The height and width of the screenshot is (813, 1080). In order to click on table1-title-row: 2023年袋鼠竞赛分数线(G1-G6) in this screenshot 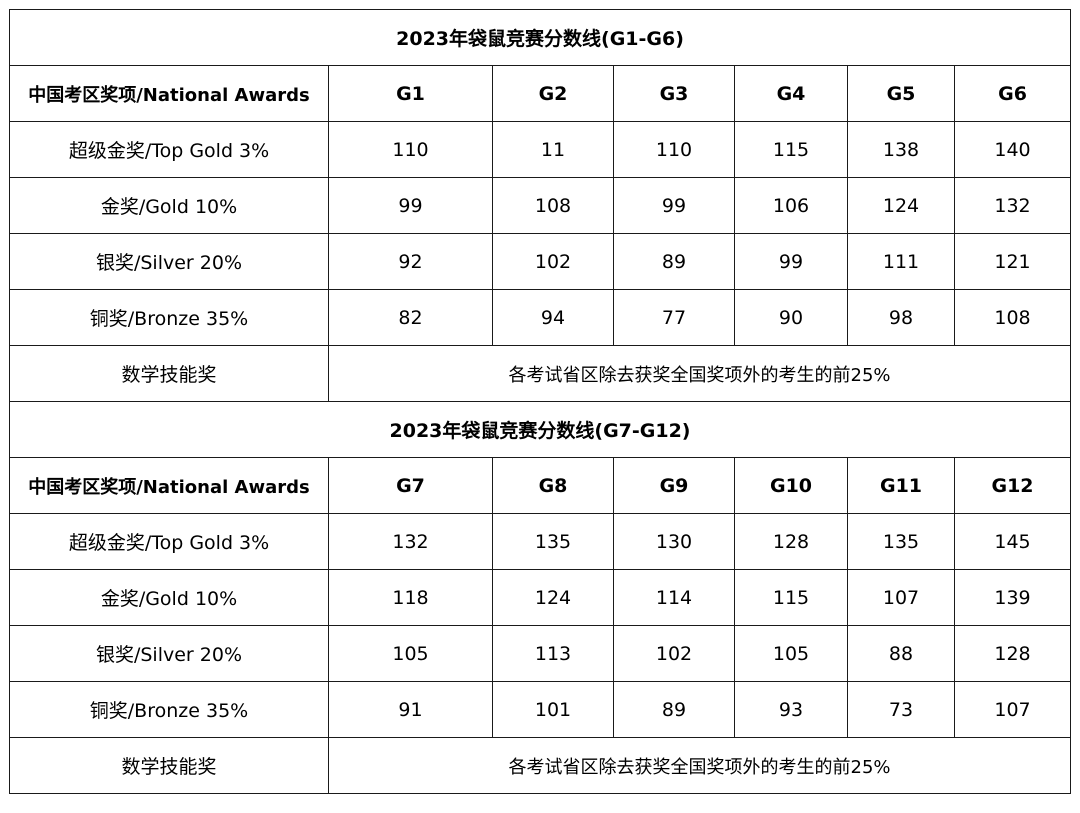, I will do `click(540, 37)`.